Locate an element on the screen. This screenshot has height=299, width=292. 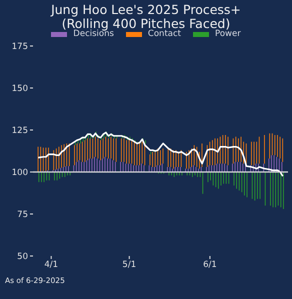
y-tick-label: 125 is located at coordinates (20, 131).